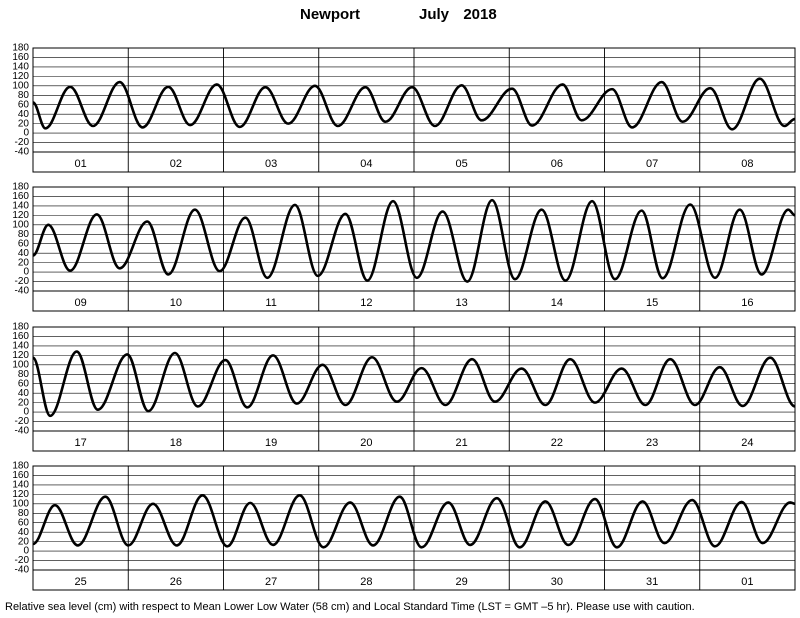 The height and width of the screenshot is (618, 800). Describe the element at coordinates (747, 443) in the screenshot. I see `day-label: 24` at that location.